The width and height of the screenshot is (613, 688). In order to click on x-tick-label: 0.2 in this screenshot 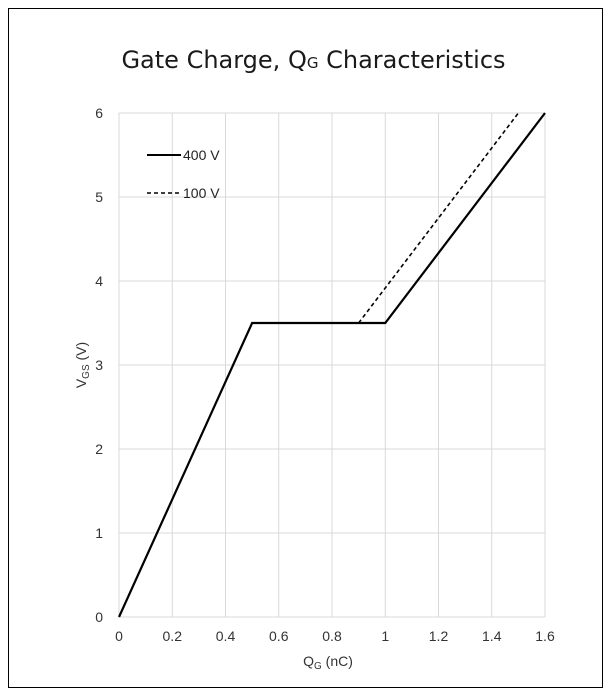, I will do `click(173, 636)`.